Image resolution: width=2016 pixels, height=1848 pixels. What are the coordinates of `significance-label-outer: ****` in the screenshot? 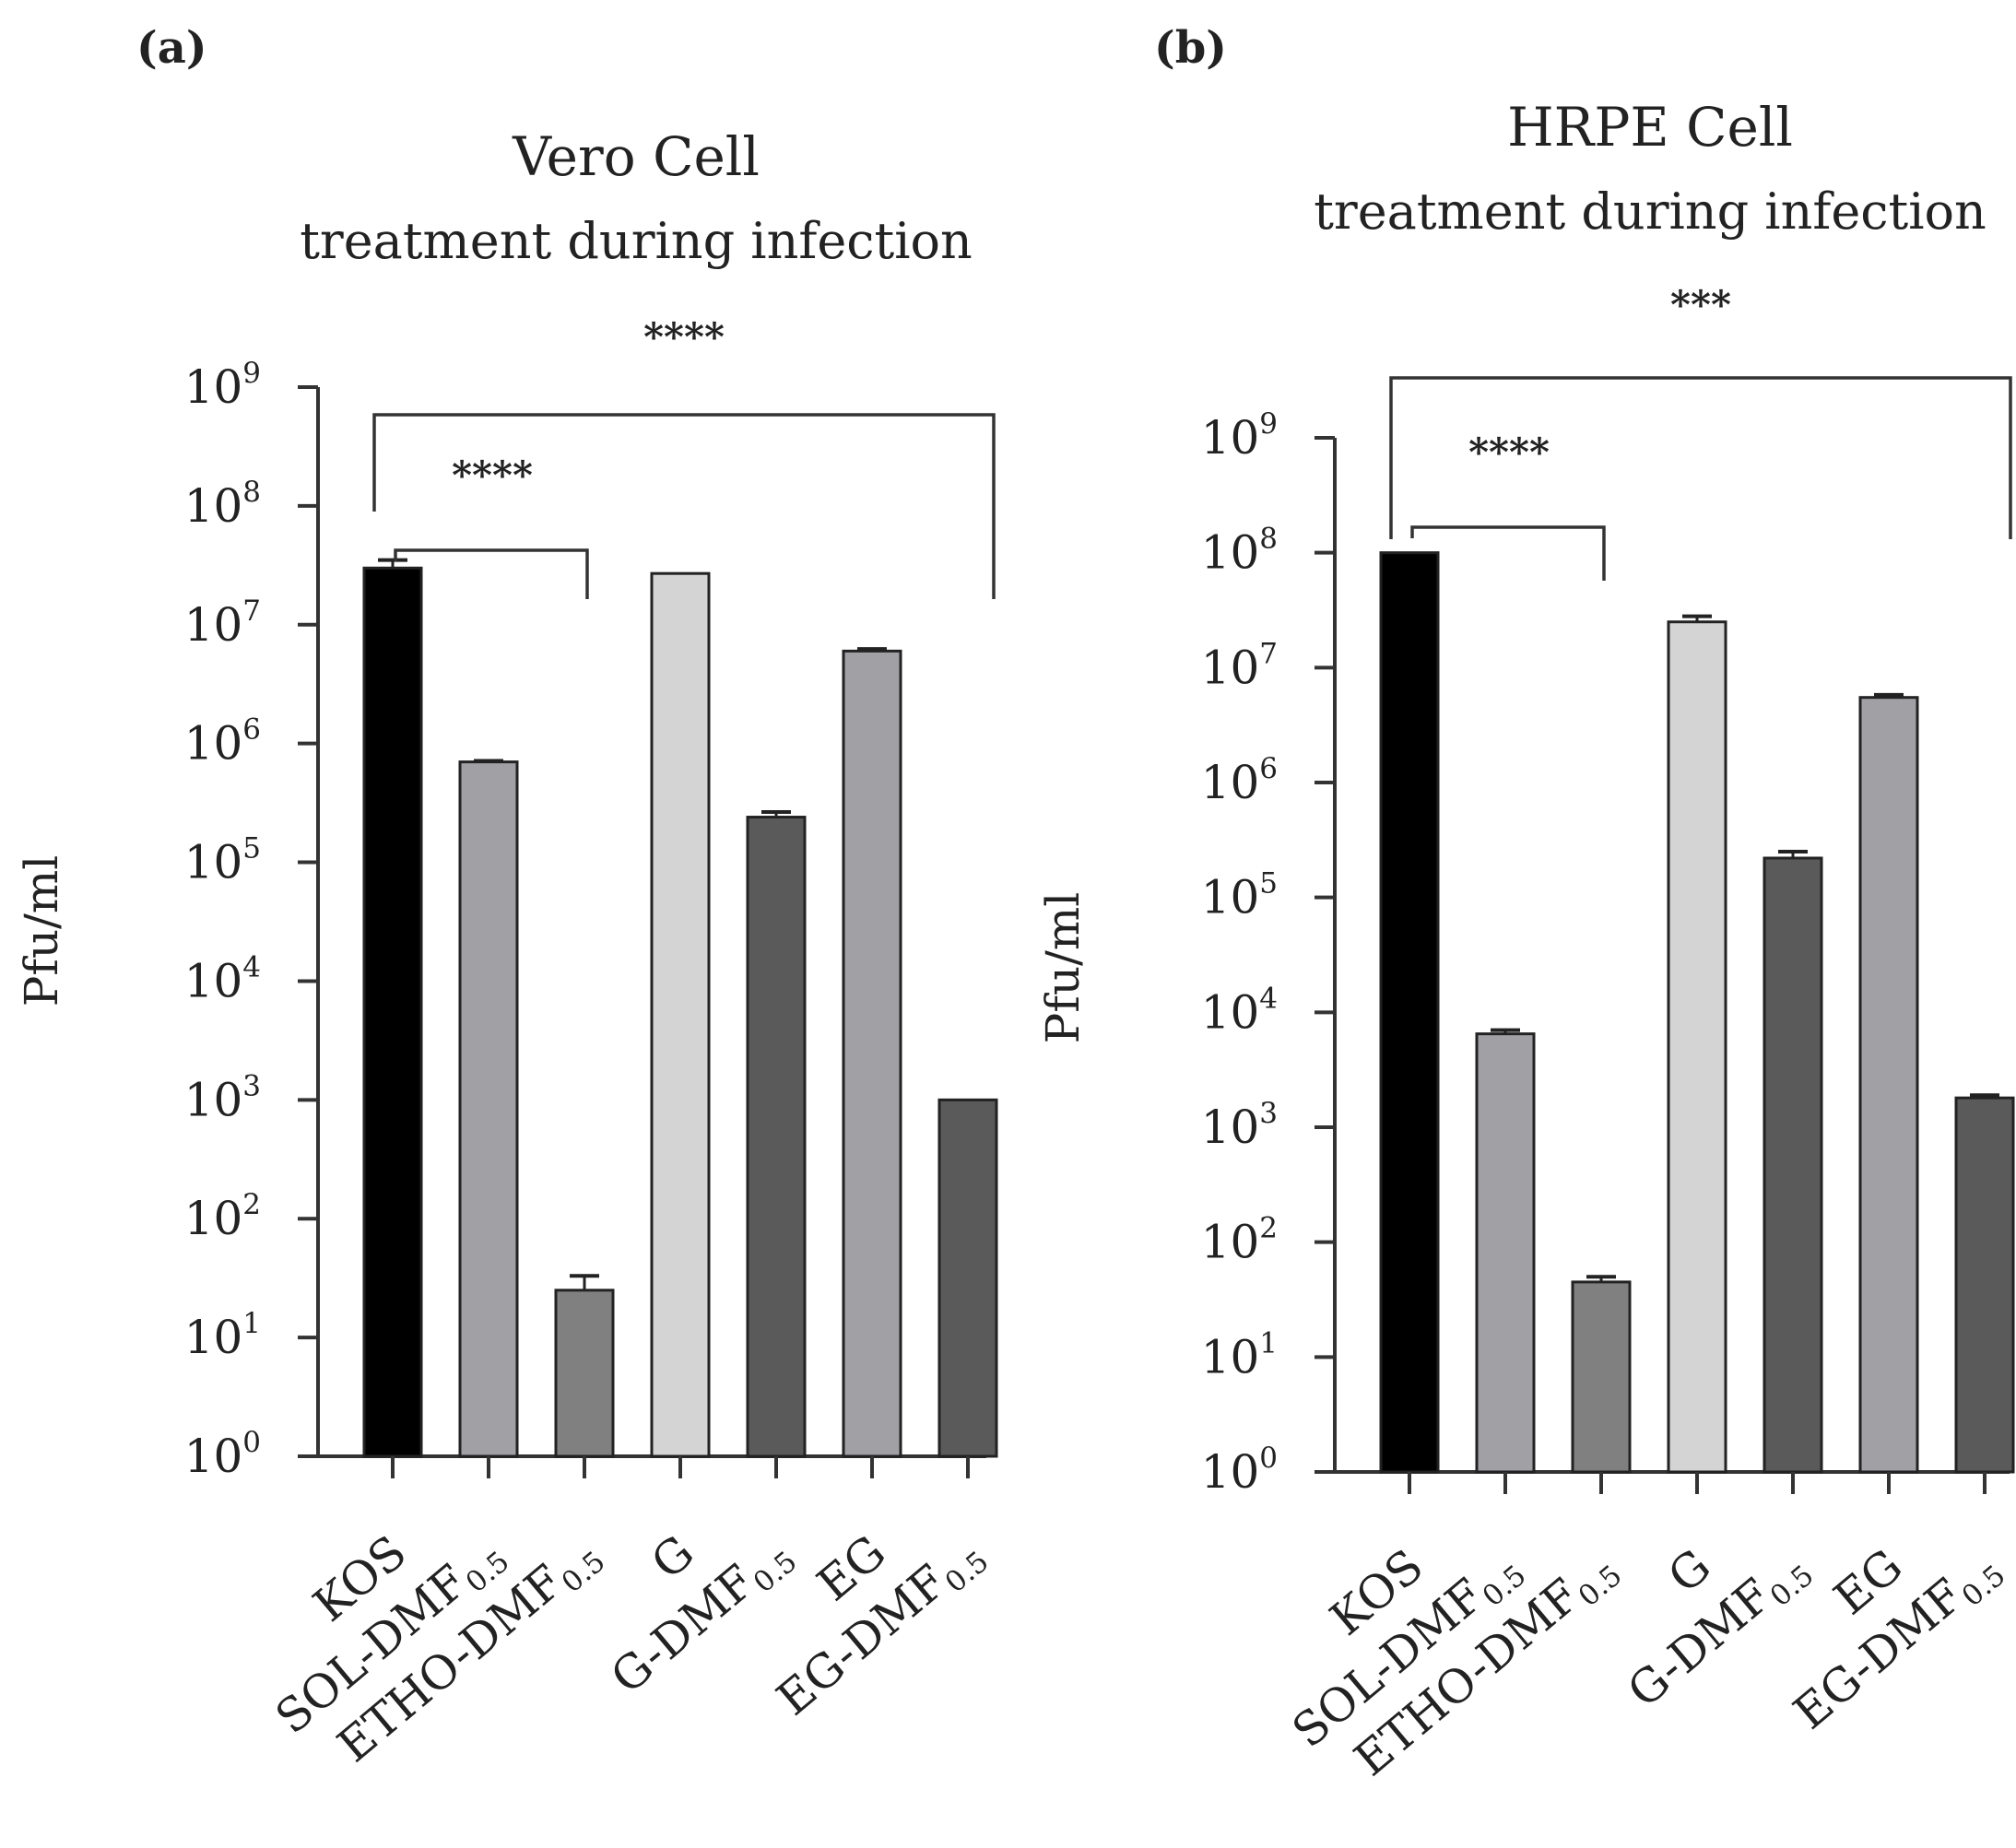 It's located at (684, 336).